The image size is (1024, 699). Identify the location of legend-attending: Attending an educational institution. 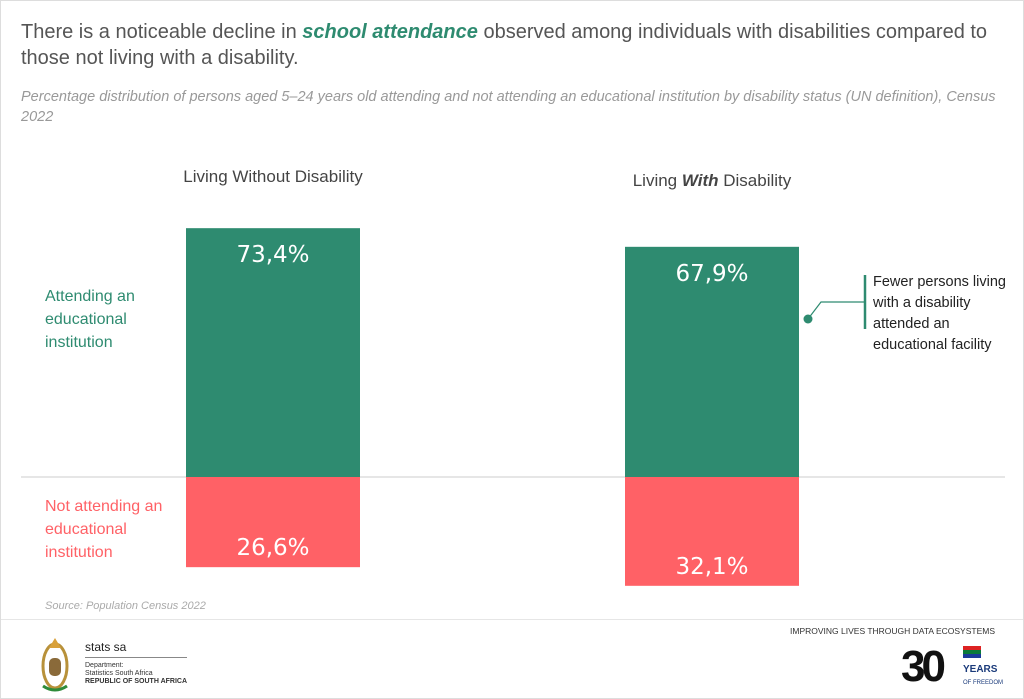
(90, 319).